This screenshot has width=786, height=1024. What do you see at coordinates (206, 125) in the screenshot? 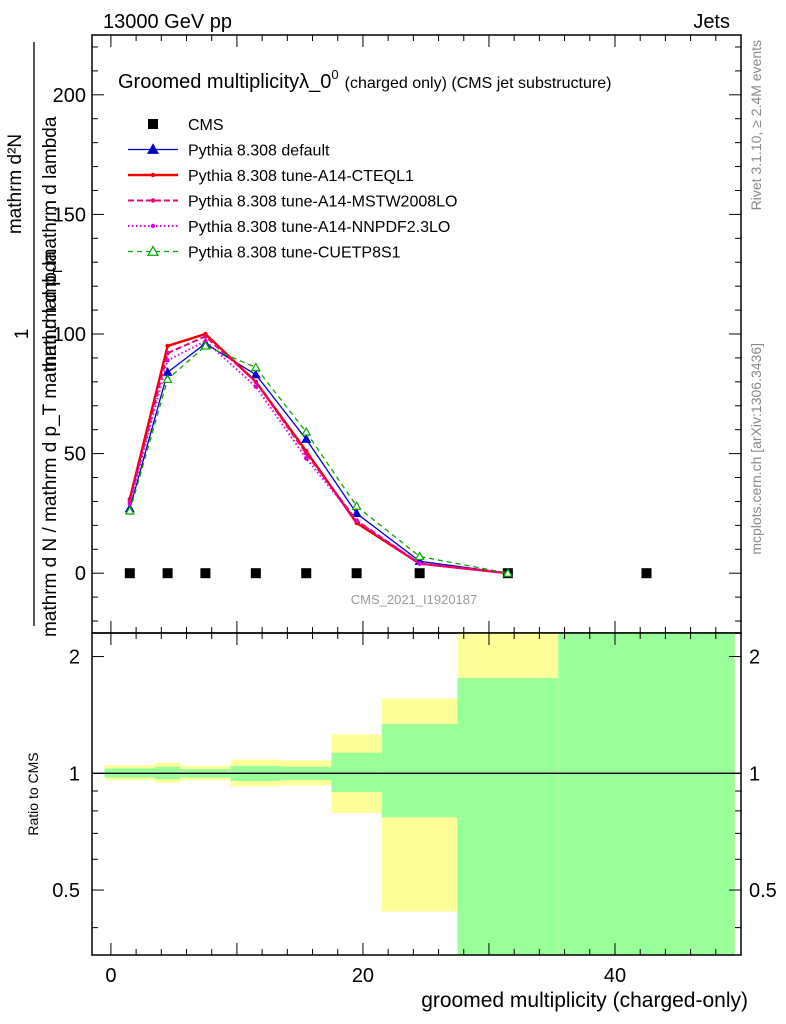
I see `legend-label-cms: CMS` at bounding box center [206, 125].